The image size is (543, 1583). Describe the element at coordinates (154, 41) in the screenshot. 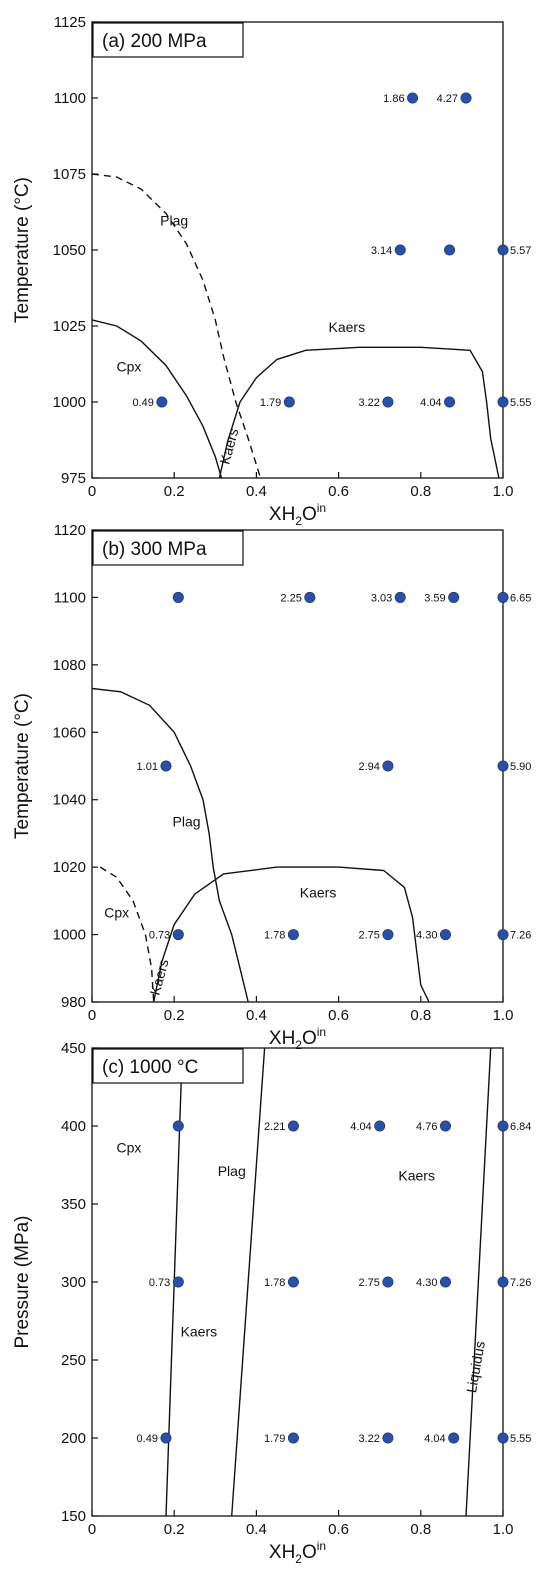

I see `panel-title-text: (a) 200 MPa` at that location.